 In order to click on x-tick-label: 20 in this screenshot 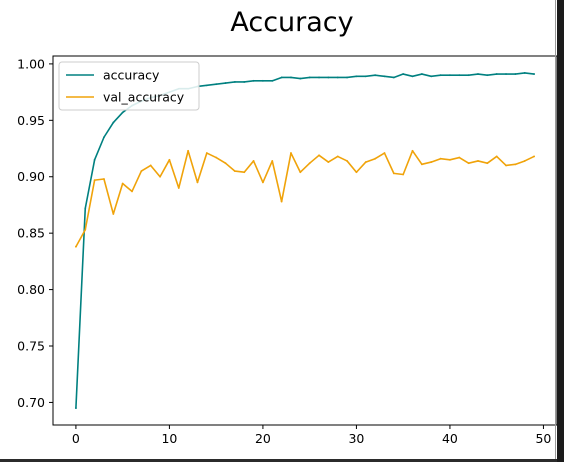, I will do `click(263, 438)`.